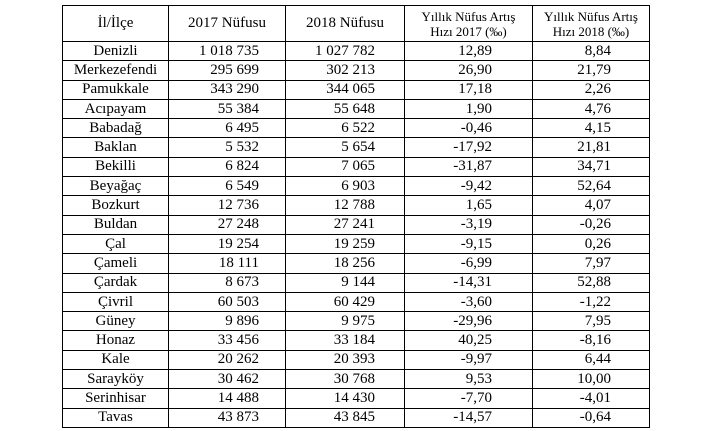 The height and width of the screenshot is (431, 706). What do you see at coordinates (345, 109) in the screenshot?
I see `value-cell: 55 648` at bounding box center [345, 109].